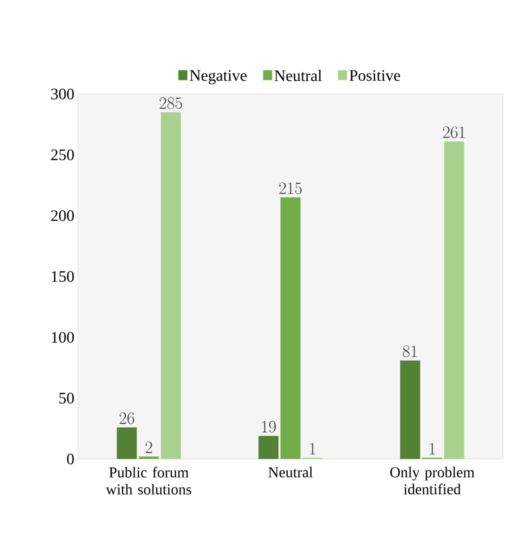  Describe the element at coordinates (127, 418) in the screenshot. I see `data-label: 26` at that location.